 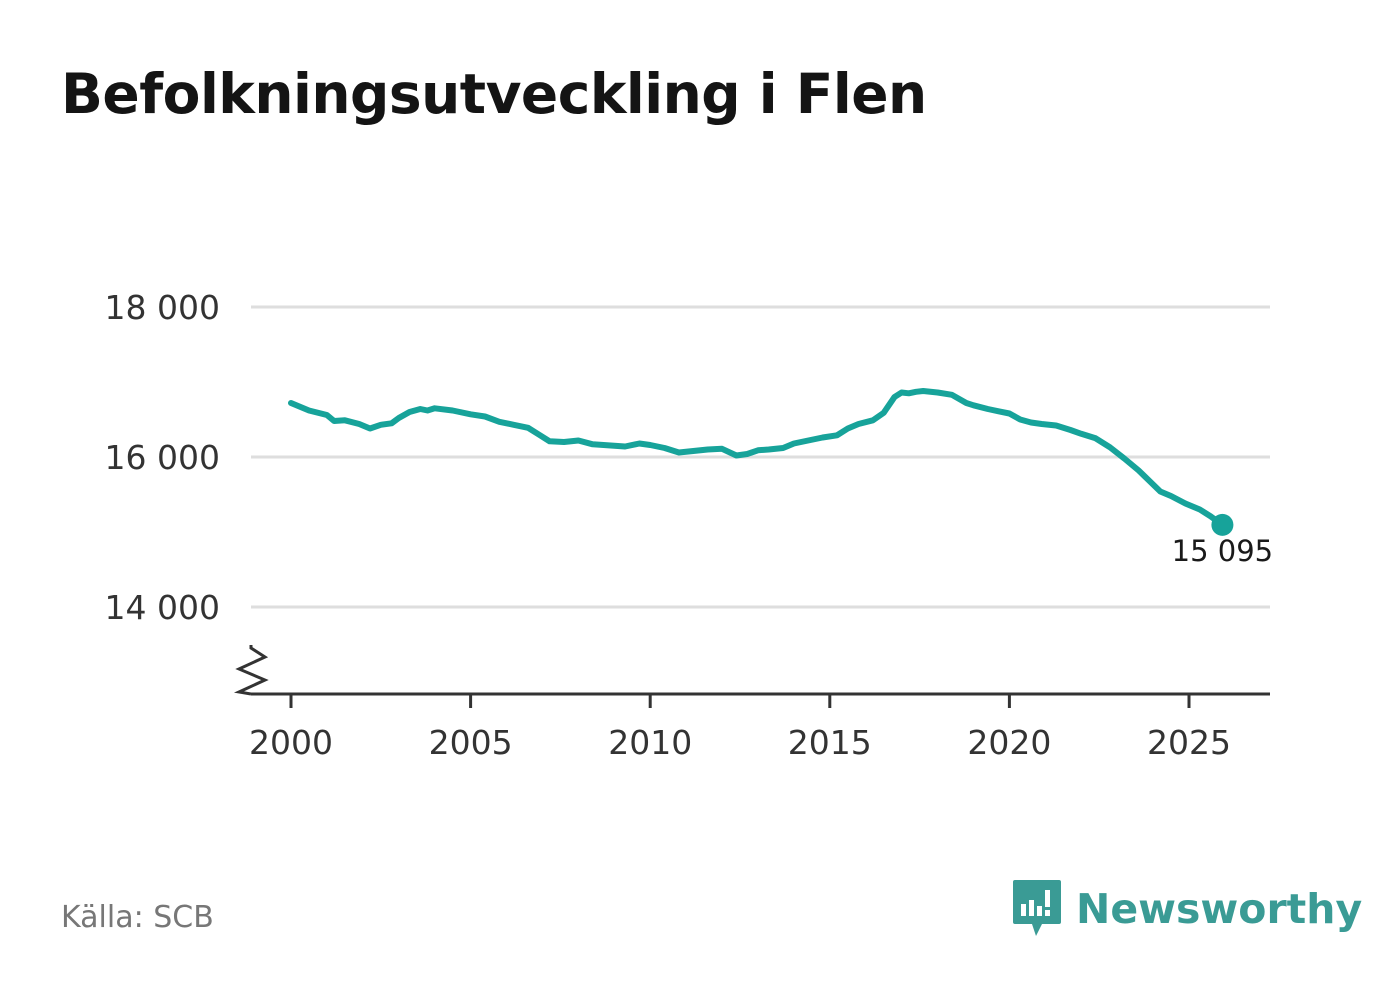 I want to click on x-tick-label: 2000, so click(x=291, y=742).